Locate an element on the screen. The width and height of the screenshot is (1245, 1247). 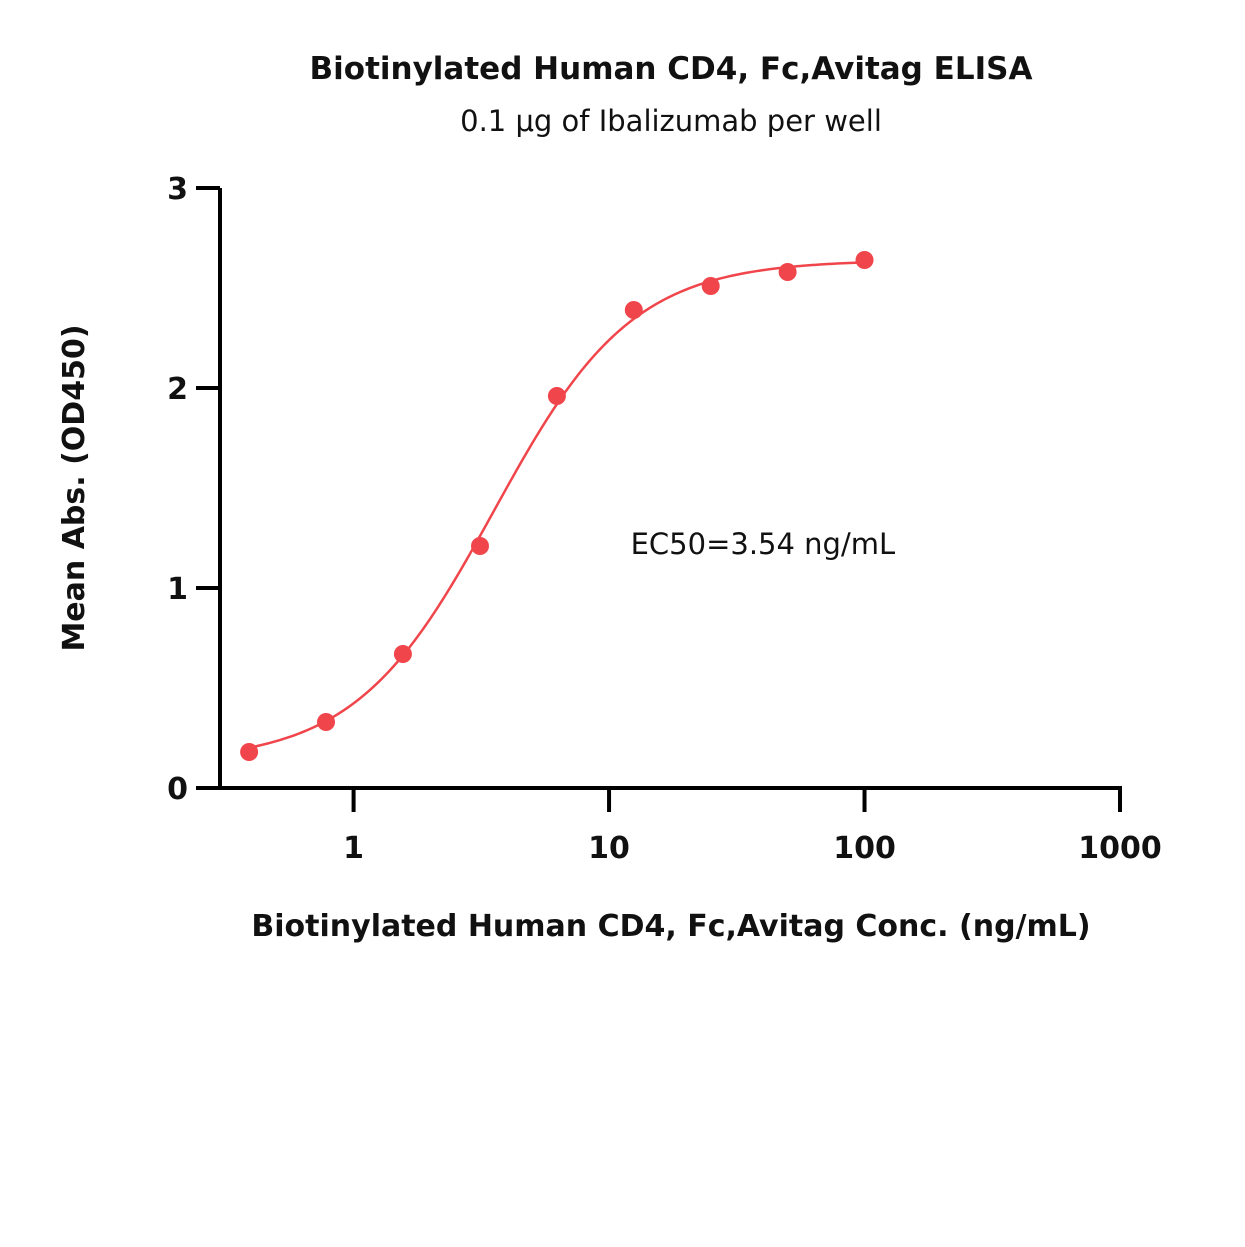
y-axis-label: Mean Abs. (OD450) is located at coordinates (74, 487).